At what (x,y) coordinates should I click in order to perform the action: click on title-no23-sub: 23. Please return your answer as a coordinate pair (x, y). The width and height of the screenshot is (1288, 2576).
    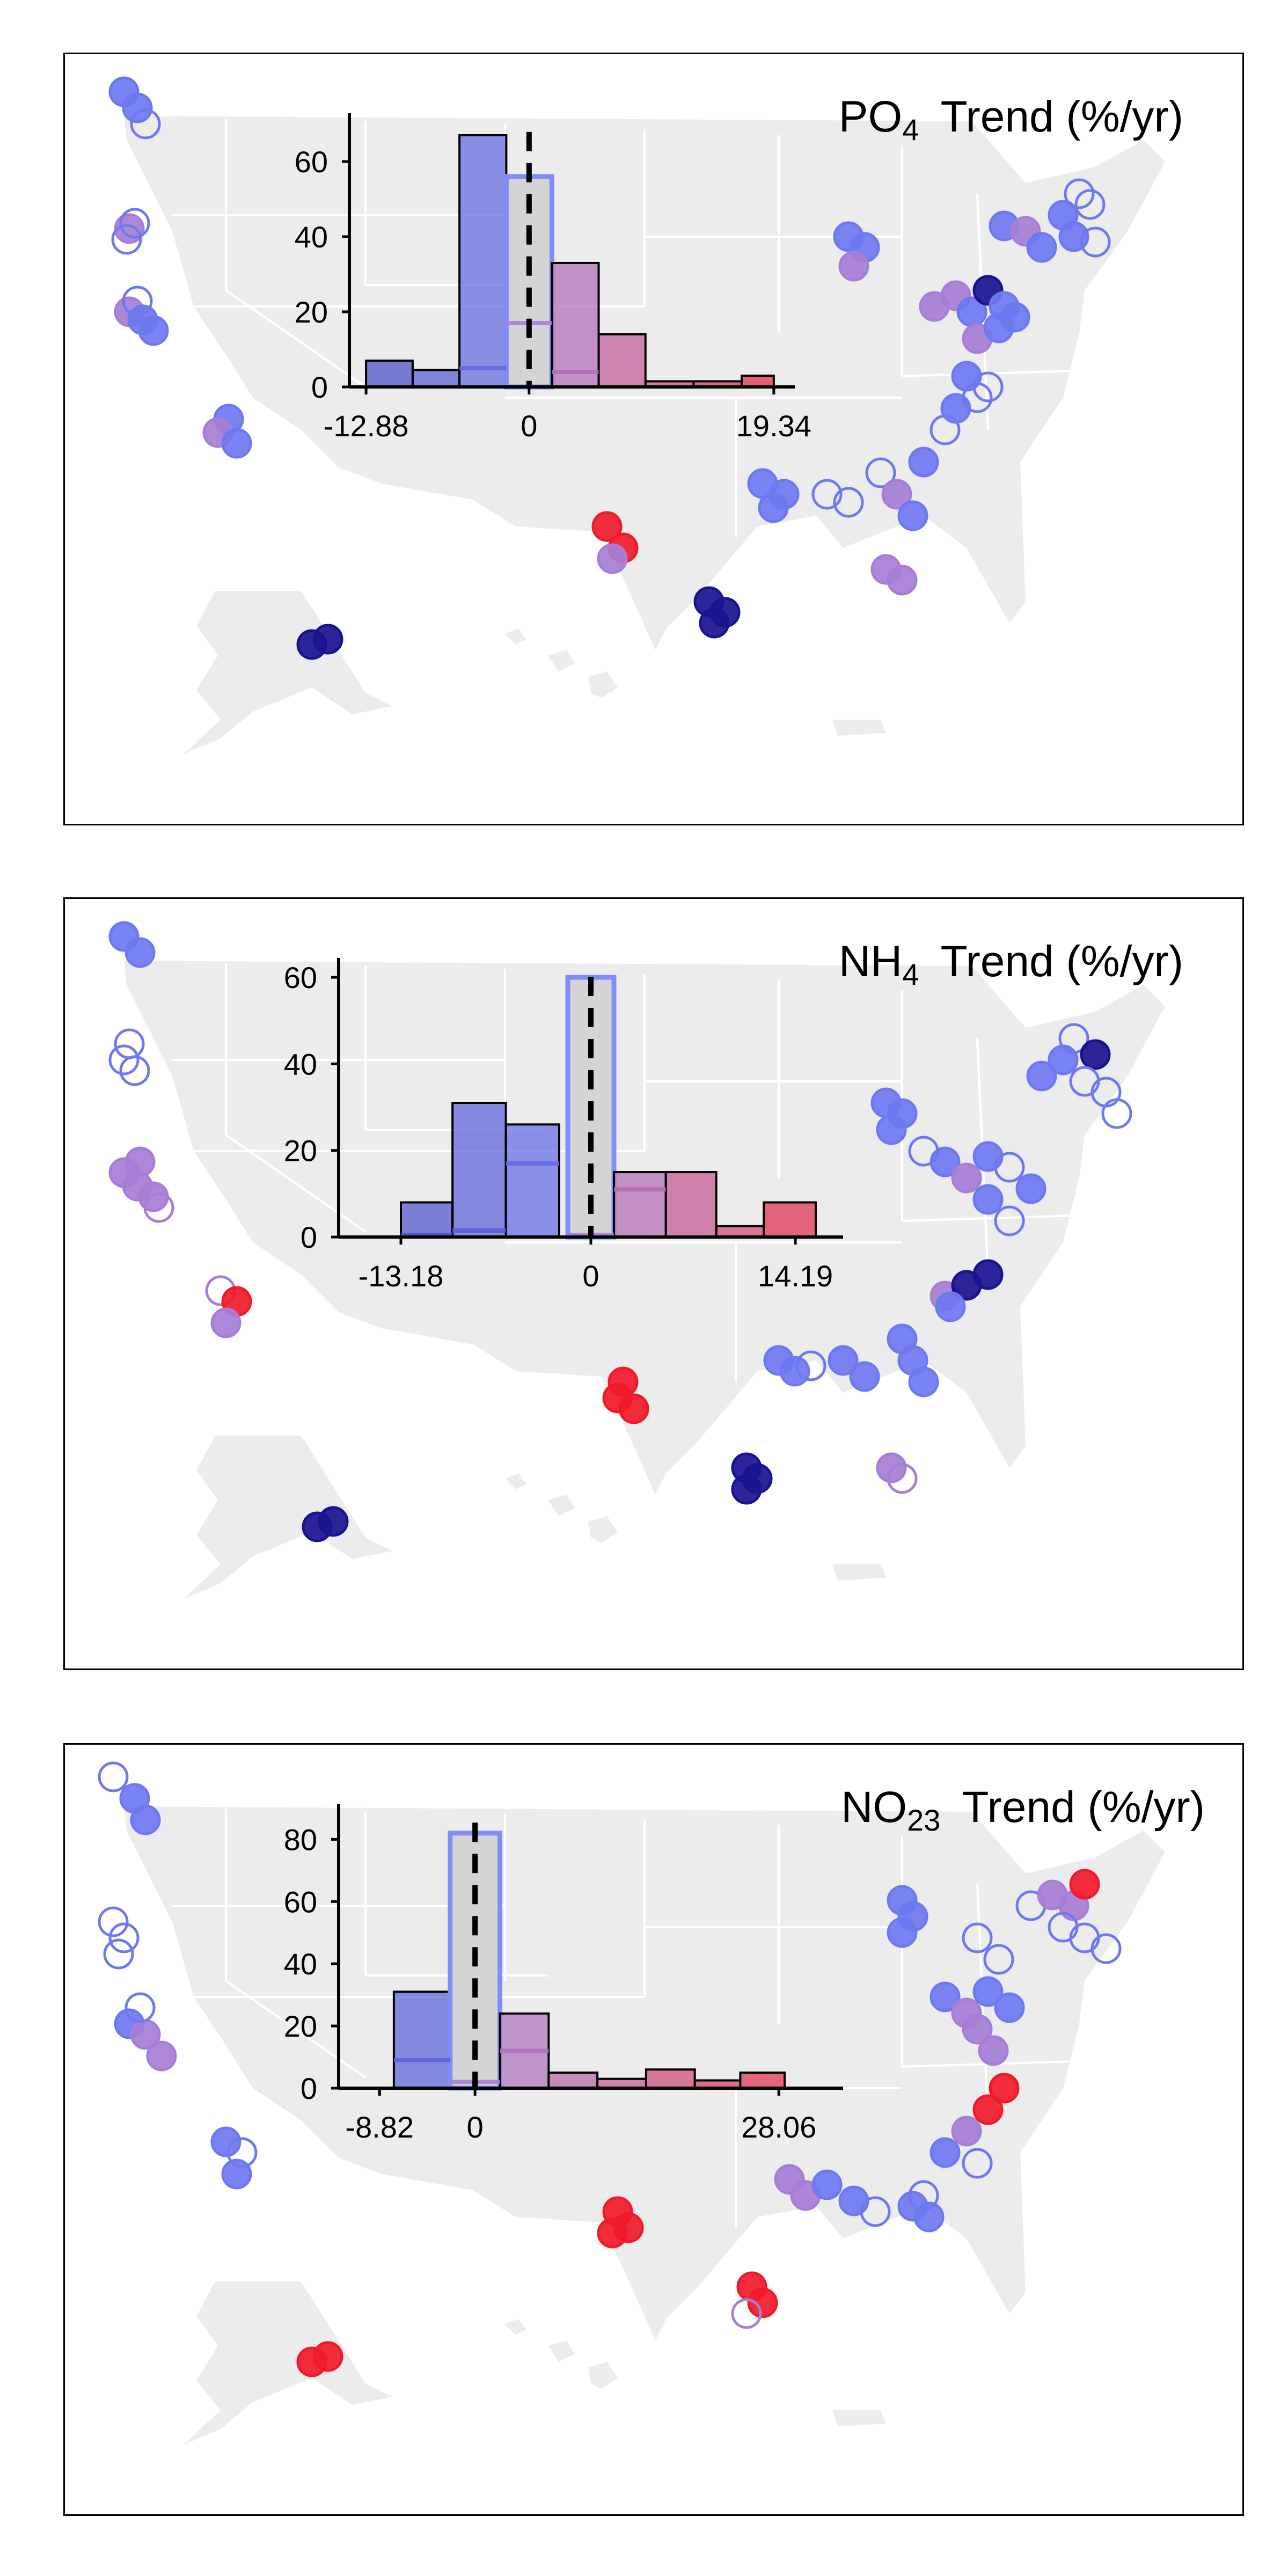
    Looking at the image, I should click on (924, 1820).